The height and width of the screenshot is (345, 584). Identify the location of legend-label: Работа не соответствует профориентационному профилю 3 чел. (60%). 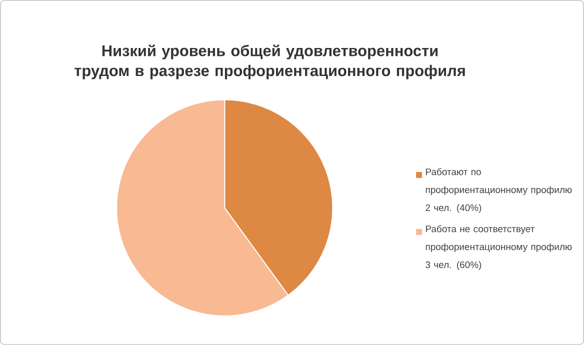
(499, 247).